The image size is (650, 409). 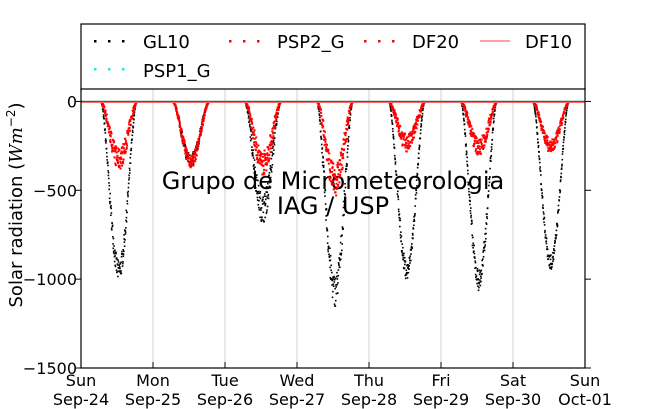 What do you see at coordinates (548, 42) in the screenshot?
I see `legend-label-df10: DF10` at bounding box center [548, 42].